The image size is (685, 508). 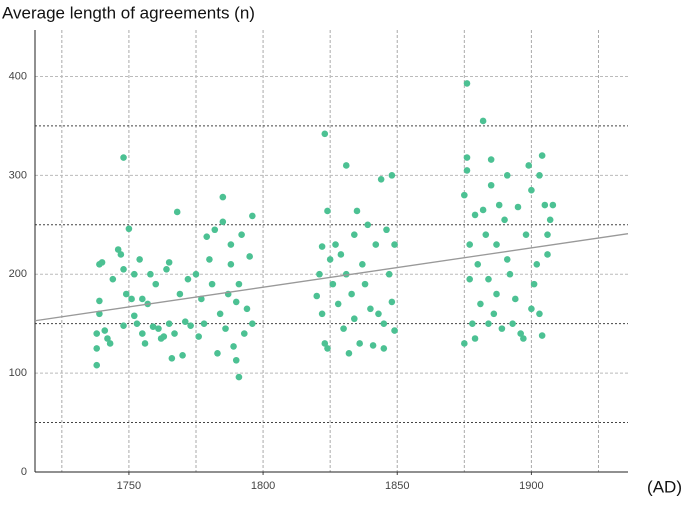 What do you see at coordinates (18, 373) in the screenshot?
I see `y-tick-label: 100` at bounding box center [18, 373].